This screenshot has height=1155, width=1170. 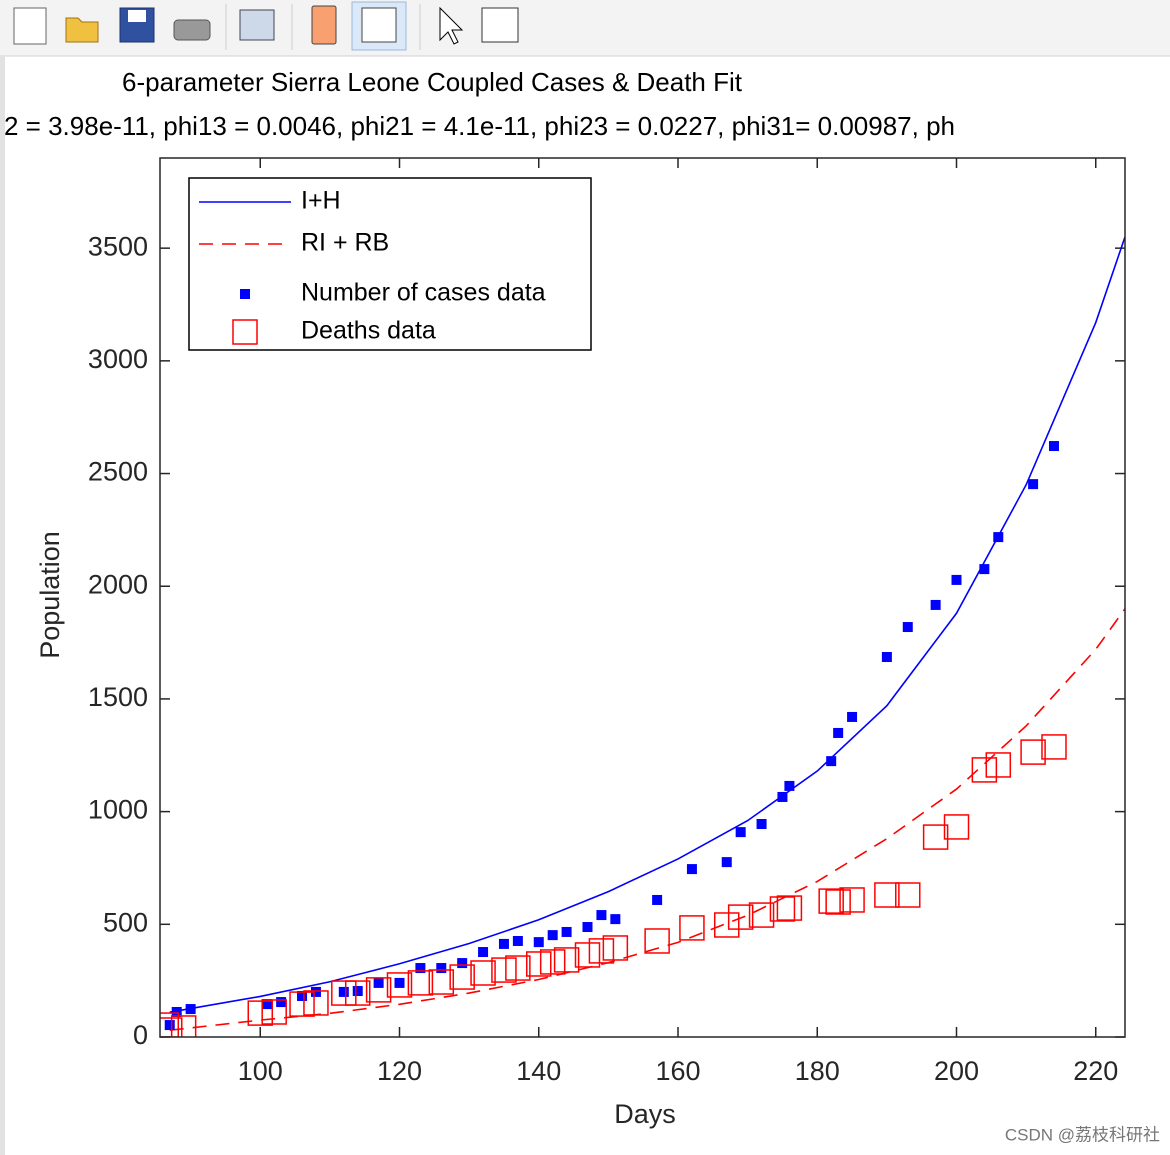 What do you see at coordinates (30, 26) in the screenshot?
I see `new-icon` at bounding box center [30, 26].